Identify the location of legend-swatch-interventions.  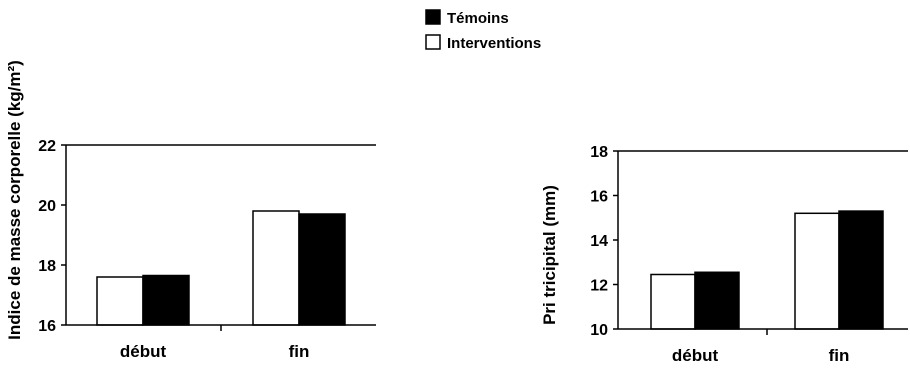
(433, 42).